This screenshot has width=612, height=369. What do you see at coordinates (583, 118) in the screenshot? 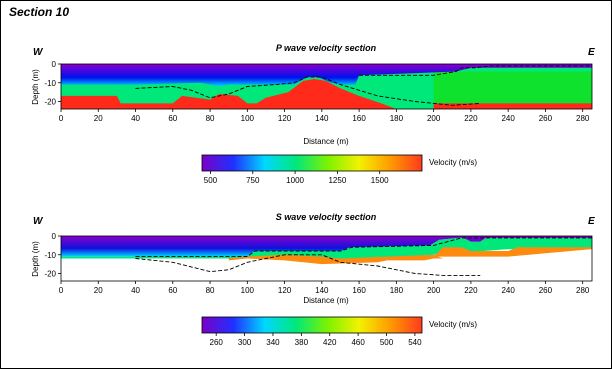
I see `p-x-tick-label: 280` at bounding box center [583, 118].